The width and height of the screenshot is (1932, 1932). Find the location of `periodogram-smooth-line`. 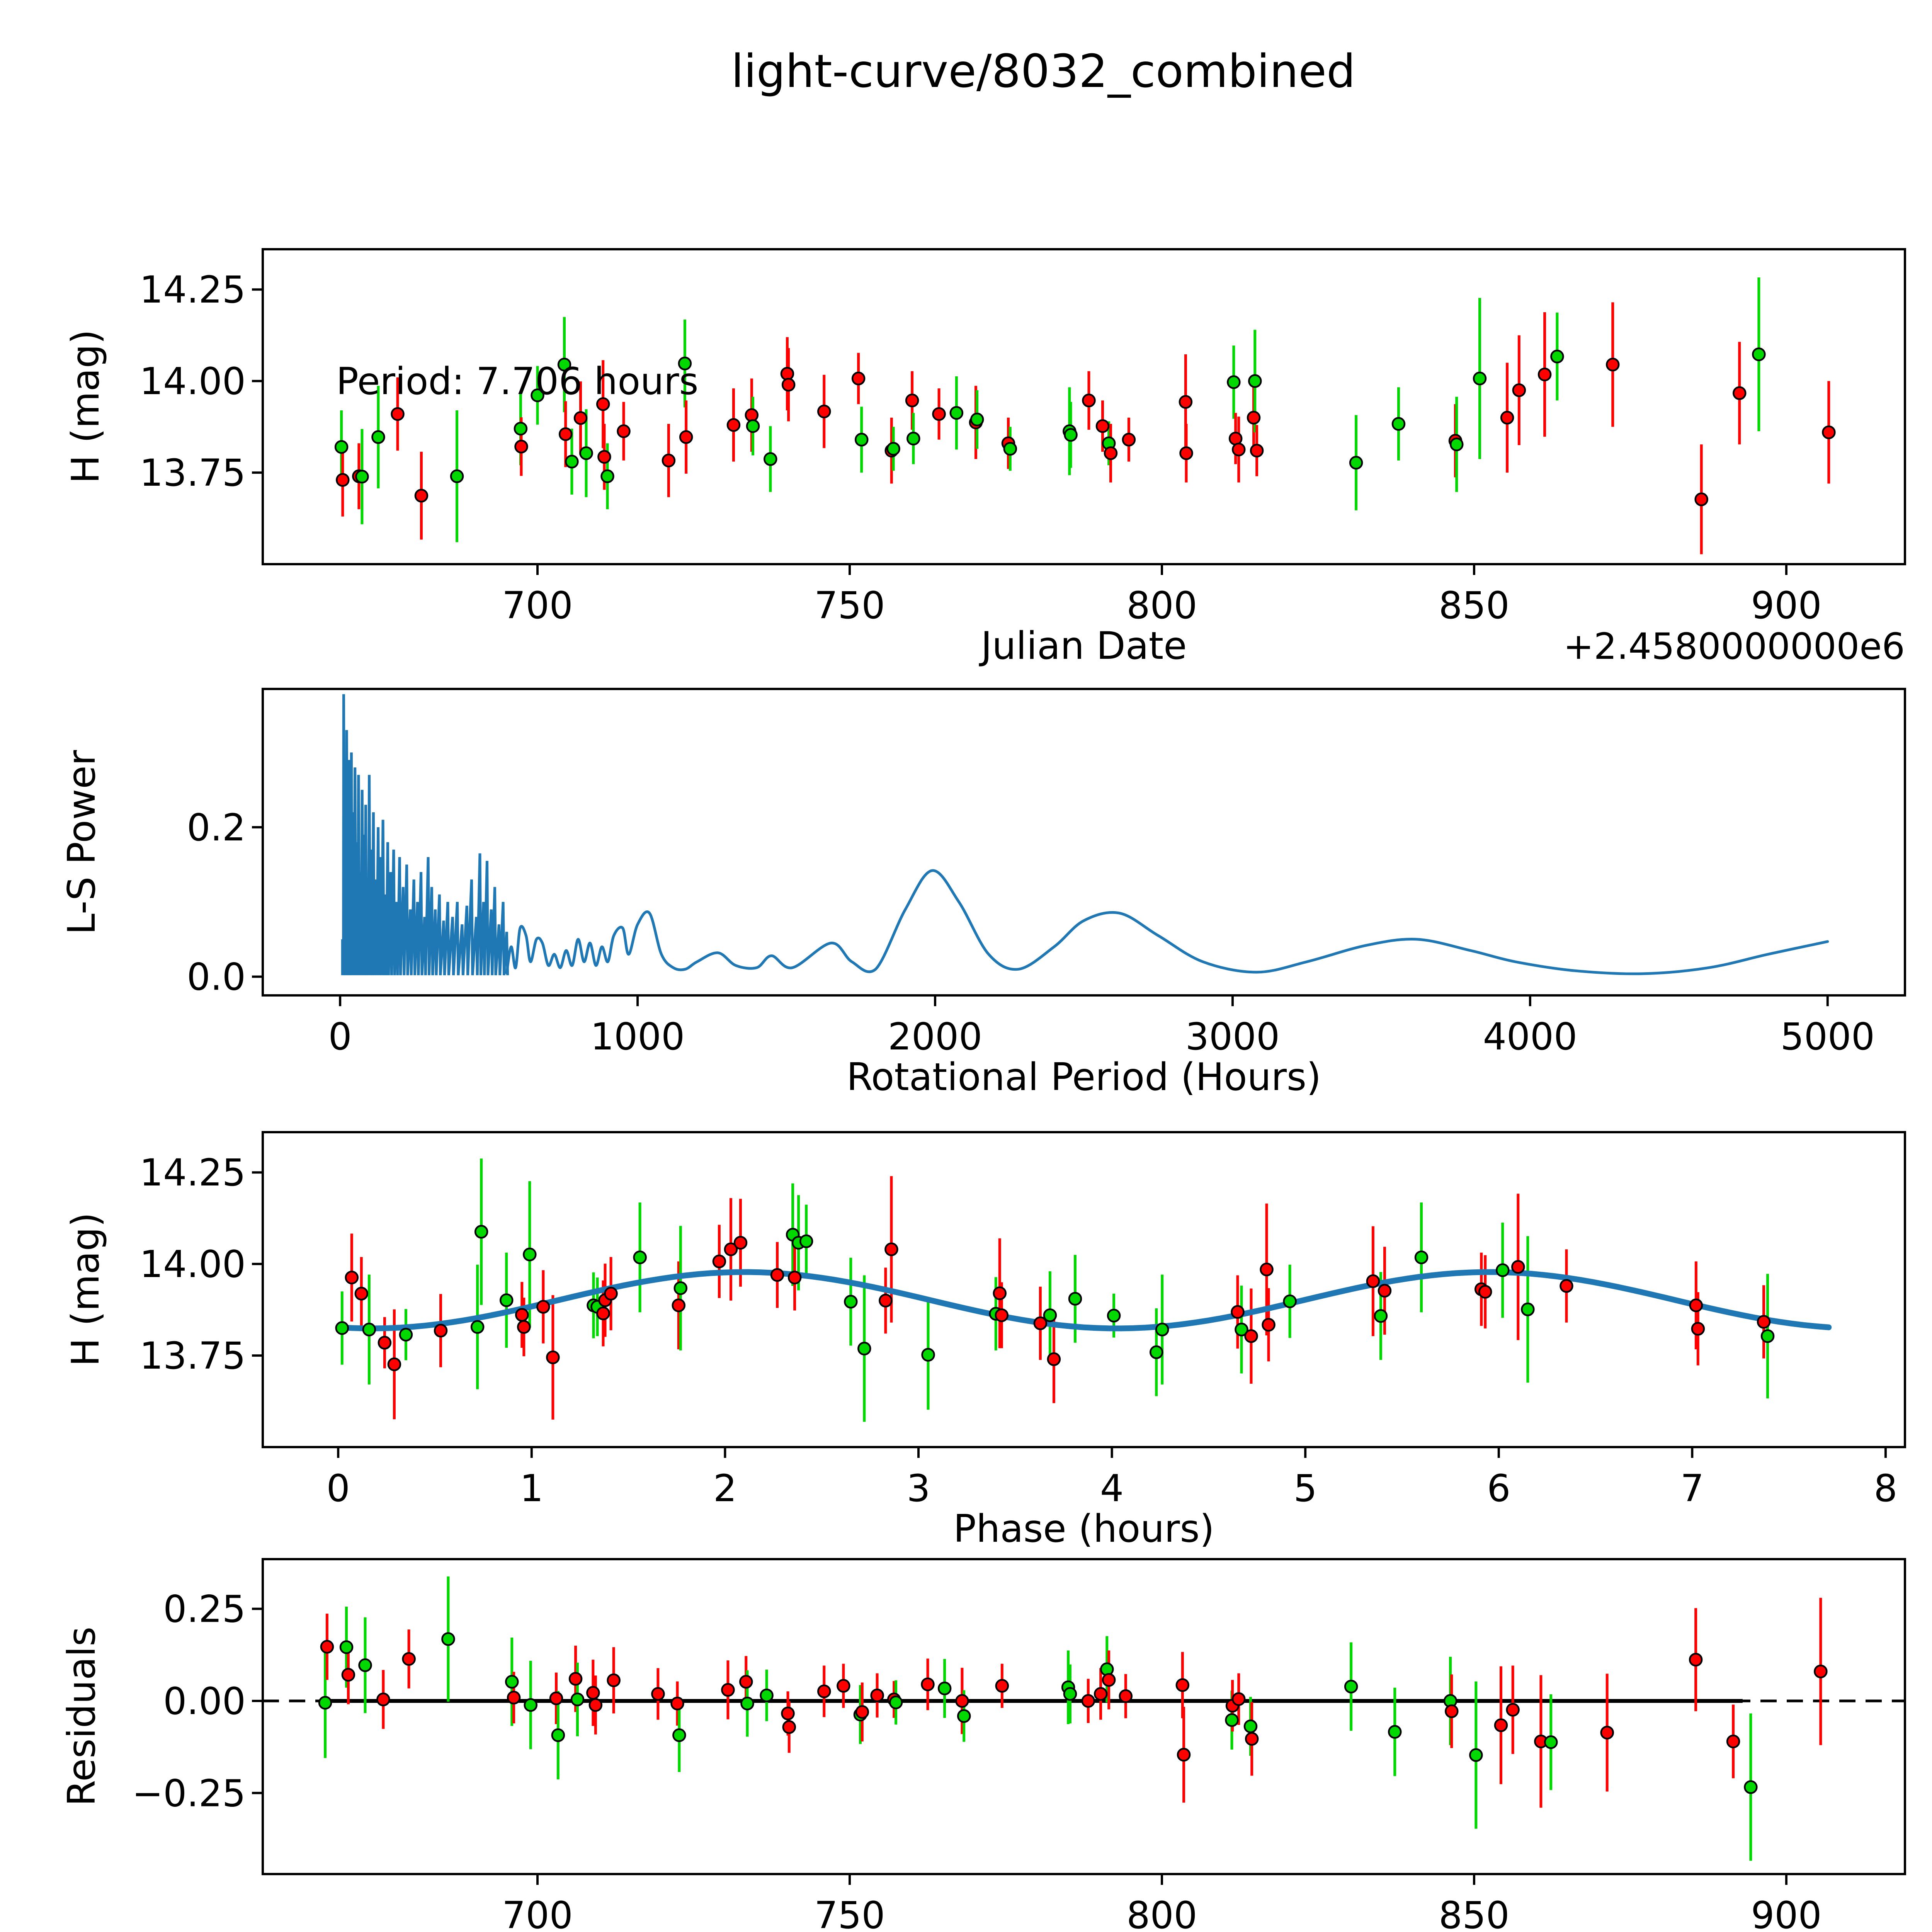

periodogram-smooth-line is located at coordinates (1167, 922).